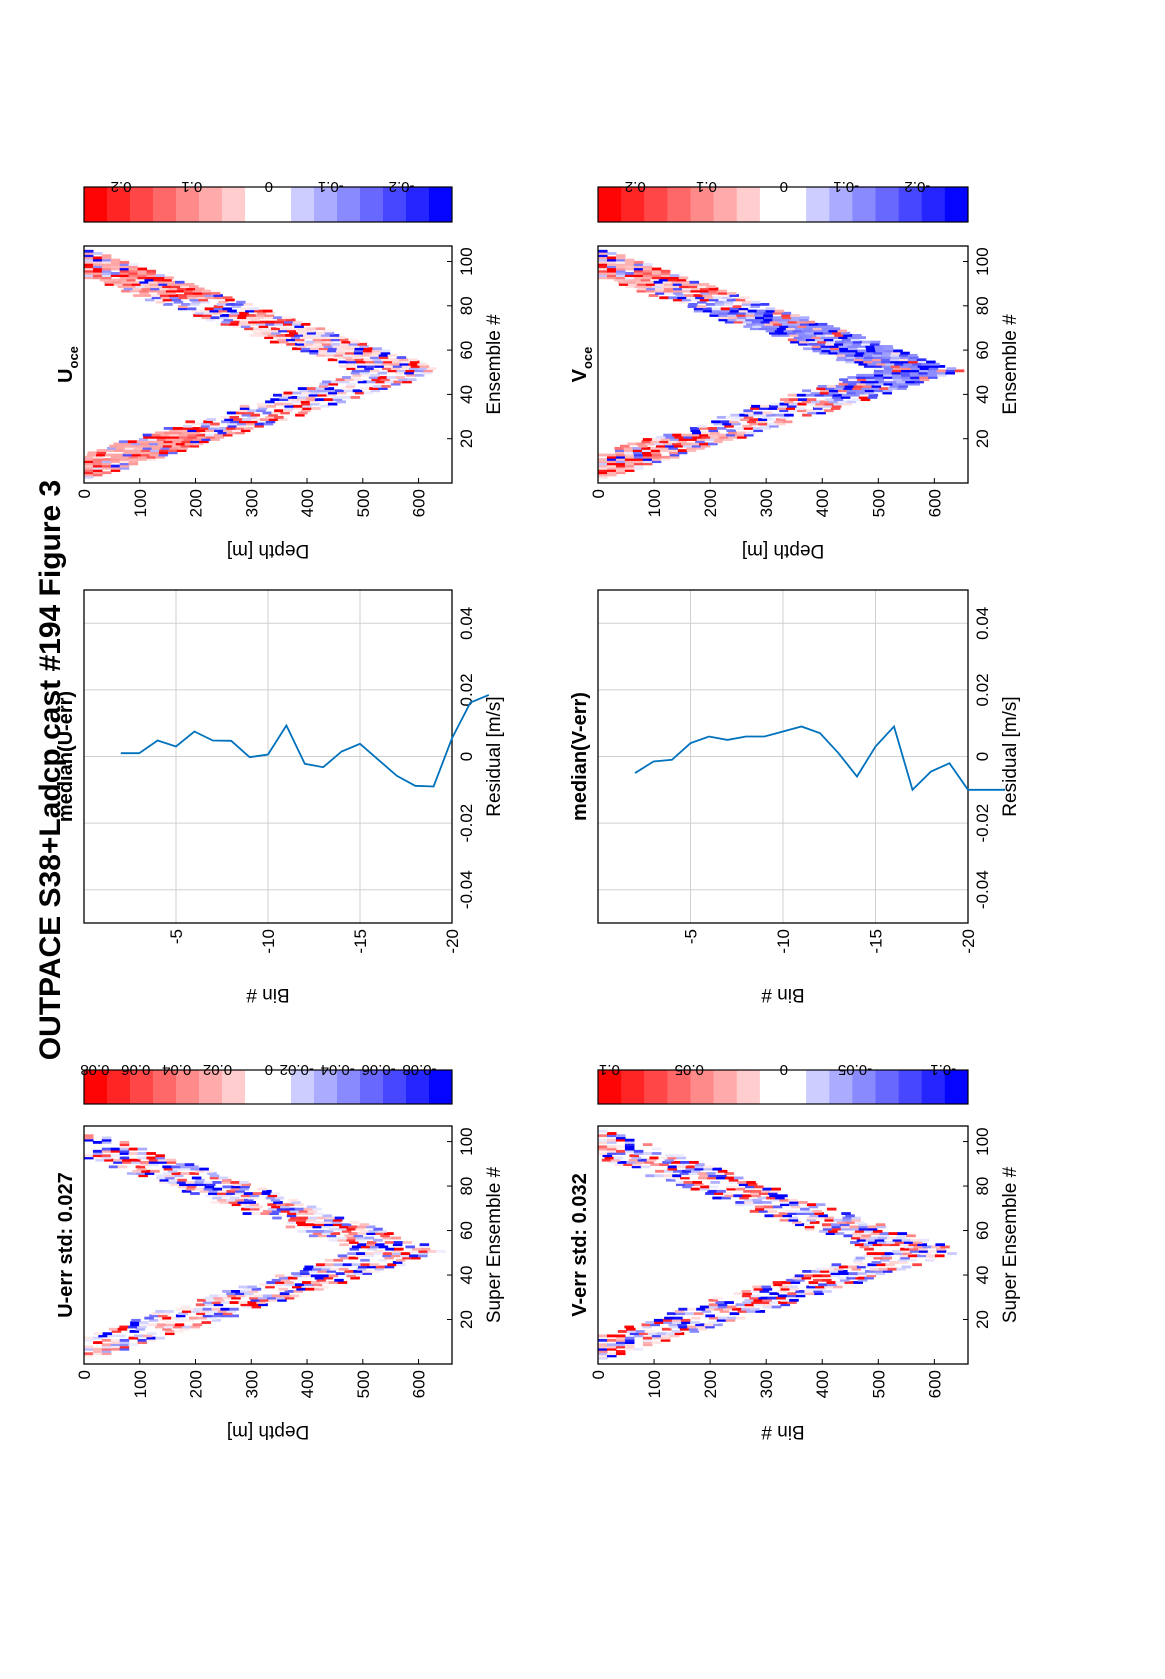  What do you see at coordinates (466, 689) in the screenshot?
I see `x-tick-label: 0.02` at bounding box center [466, 689].